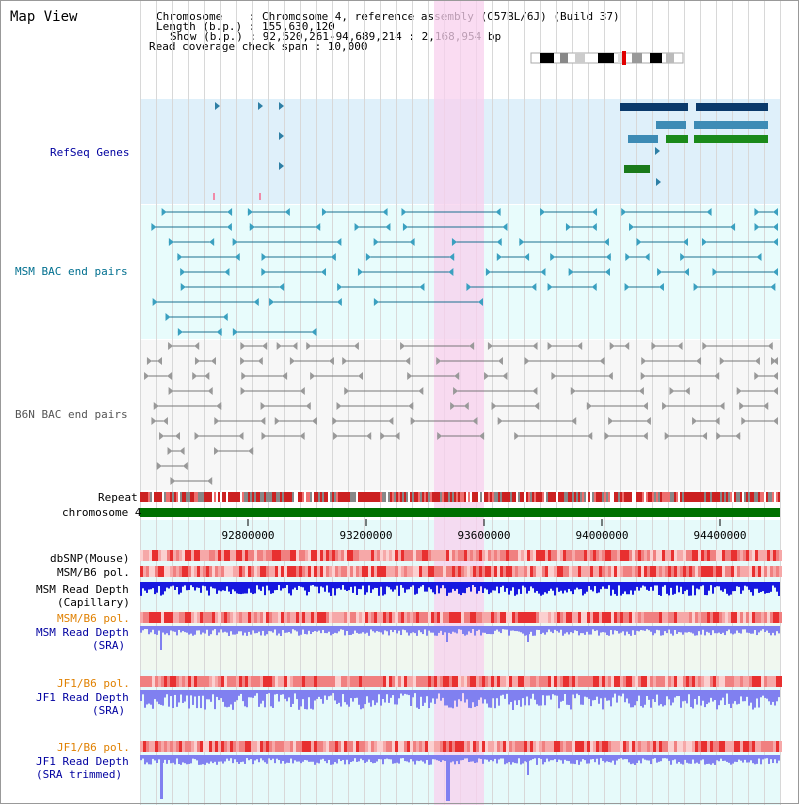 The image size is (800, 805). What do you see at coordinates (93, 572) in the screenshot?
I see `track-label-msm-pol-1: MSM/B6 pol.` at bounding box center [93, 572].